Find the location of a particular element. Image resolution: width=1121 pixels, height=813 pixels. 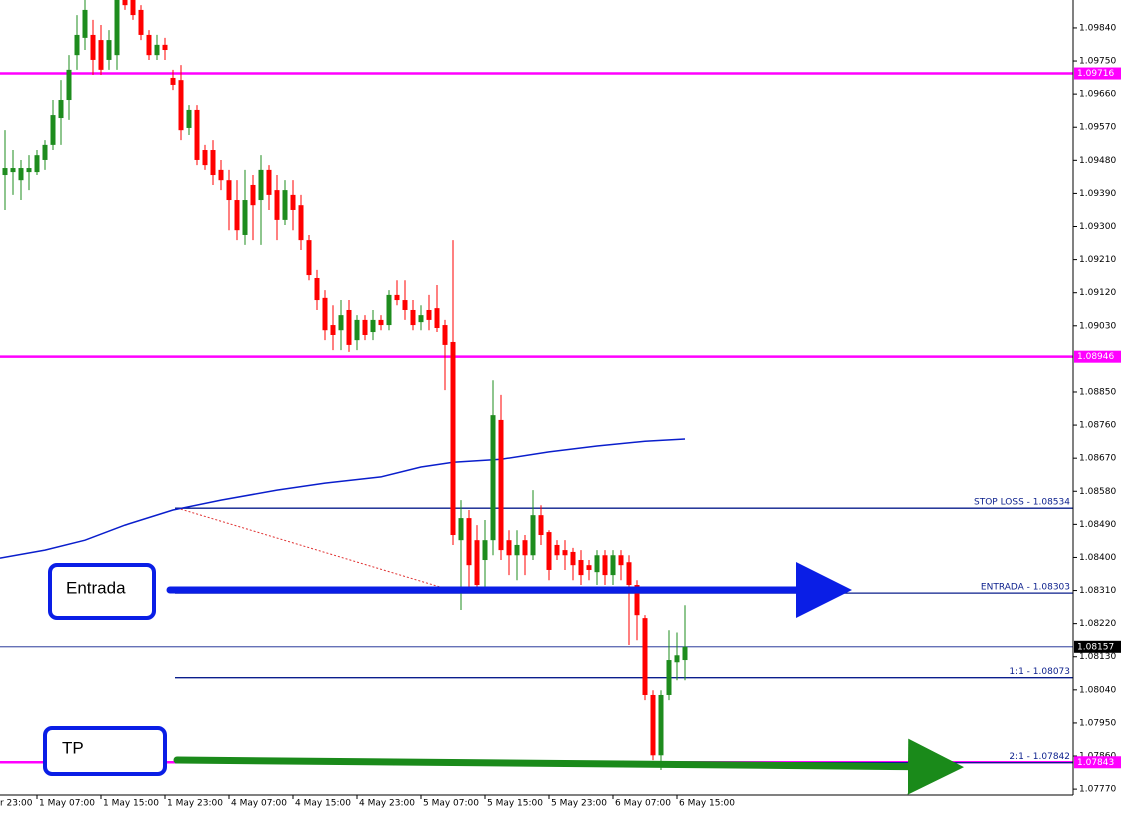

y-tick-label: 1.08490 is located at coordinates (1097, 525).